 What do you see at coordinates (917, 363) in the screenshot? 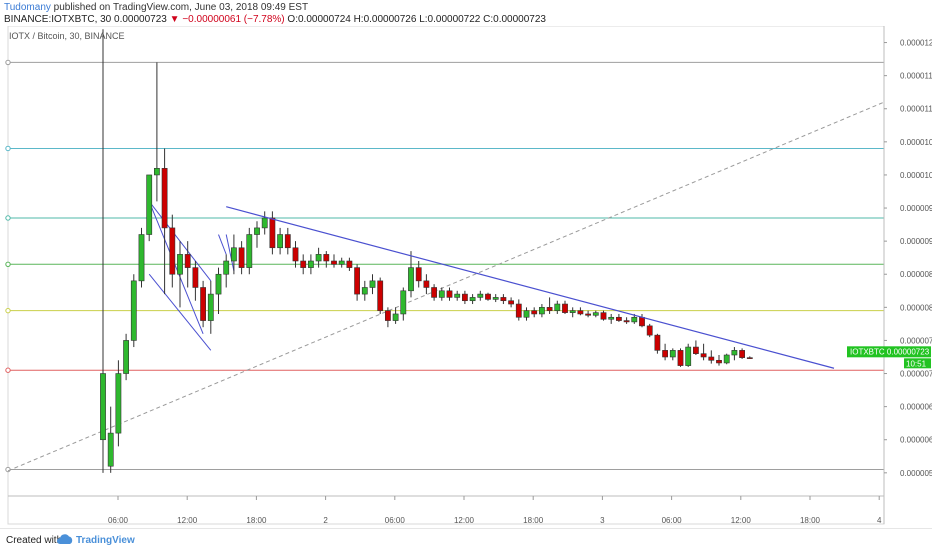
I see `countdown-box` at bounding box center [917, 363].